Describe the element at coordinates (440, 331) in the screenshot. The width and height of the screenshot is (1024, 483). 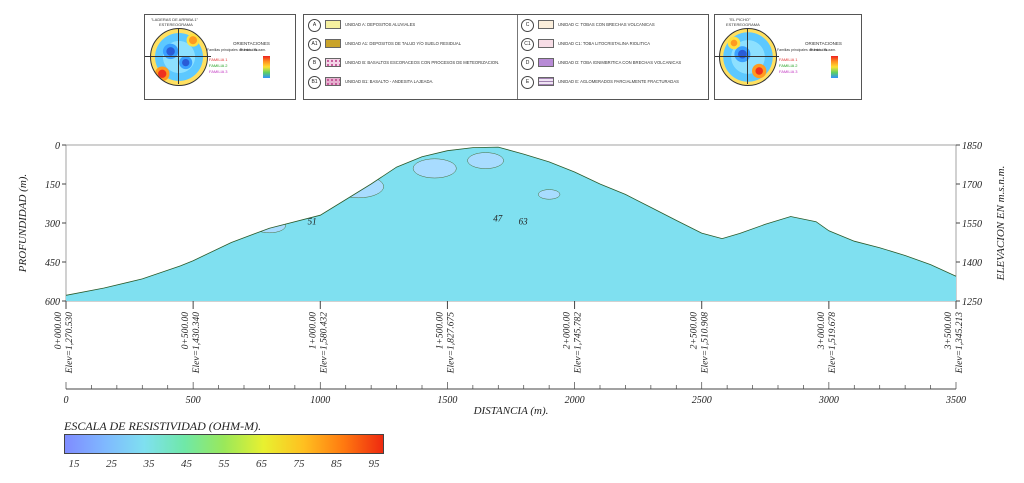
I see `station-label: 1+500.00` at that location.